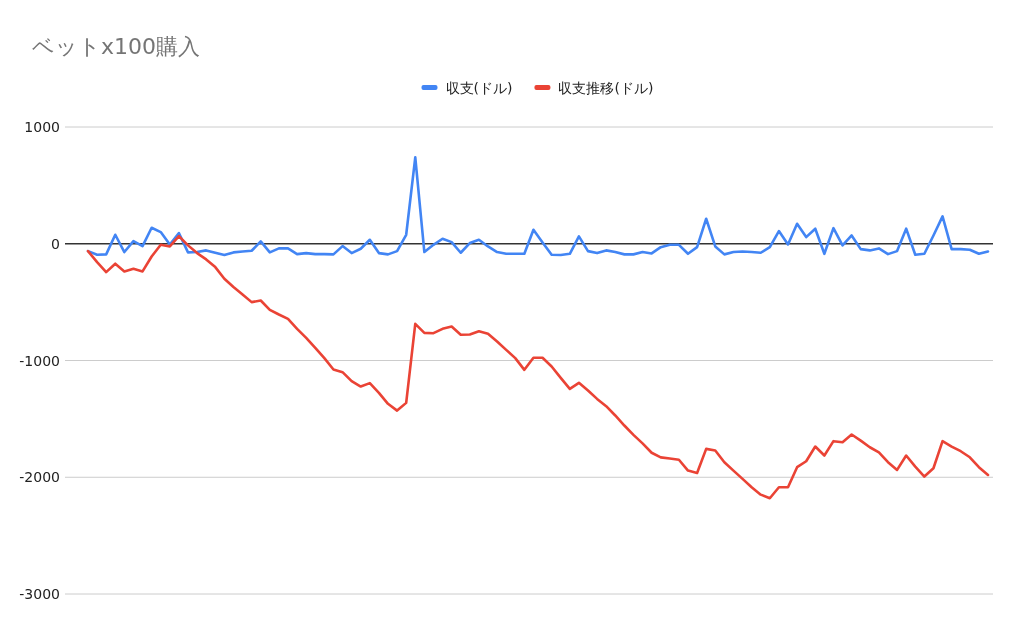  Describe the element at coordinates (479, 88) in the screenshot. I see `legend-label: 収支(ドル)` at that location.